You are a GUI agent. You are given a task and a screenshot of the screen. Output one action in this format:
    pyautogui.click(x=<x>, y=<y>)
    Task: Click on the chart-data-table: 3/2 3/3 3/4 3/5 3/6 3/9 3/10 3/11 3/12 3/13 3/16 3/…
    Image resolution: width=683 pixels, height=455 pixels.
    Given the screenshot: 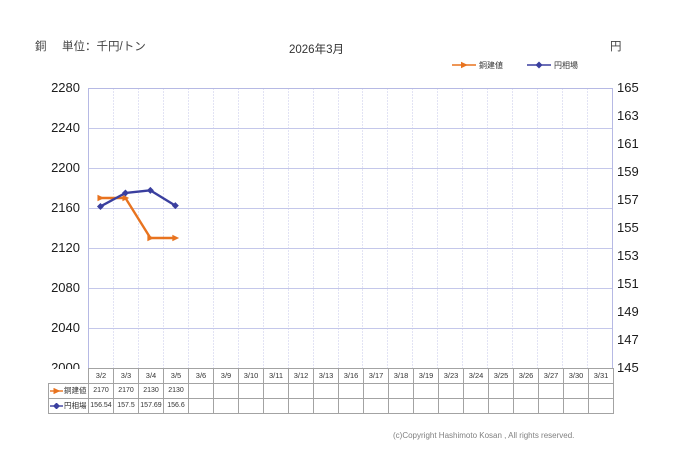 What is the action you would take?
    pyautogui.click(x=331, y=391)
    